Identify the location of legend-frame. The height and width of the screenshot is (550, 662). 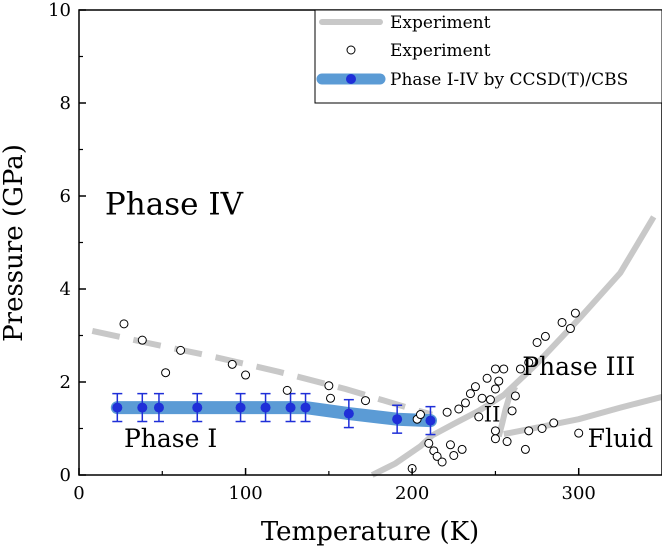
(488, 56).